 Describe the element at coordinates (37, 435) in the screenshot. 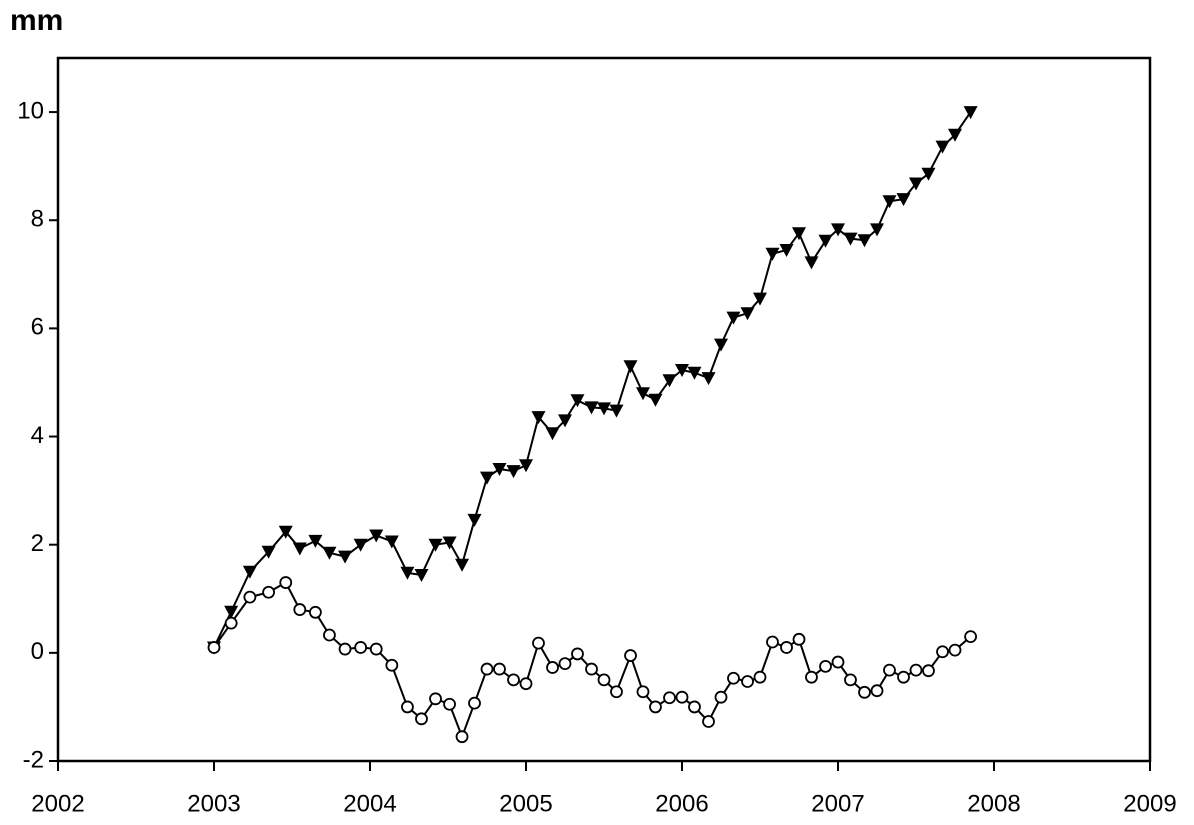

I see `y-tick-label: 4` at that location.